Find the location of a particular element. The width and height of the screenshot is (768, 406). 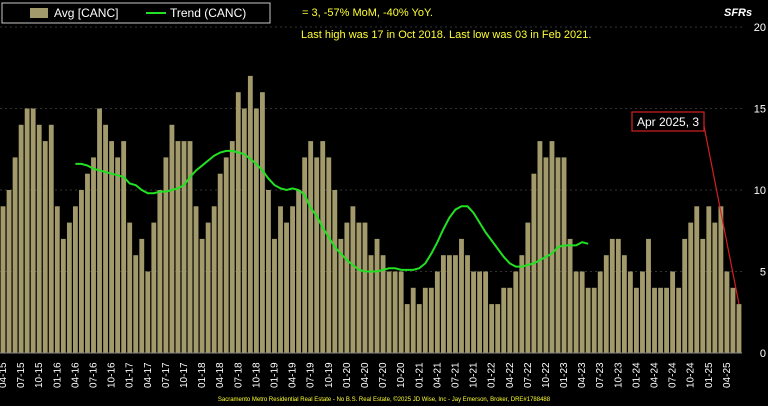

x-tick-label: 10-16 is located at coordinates (112, 375).